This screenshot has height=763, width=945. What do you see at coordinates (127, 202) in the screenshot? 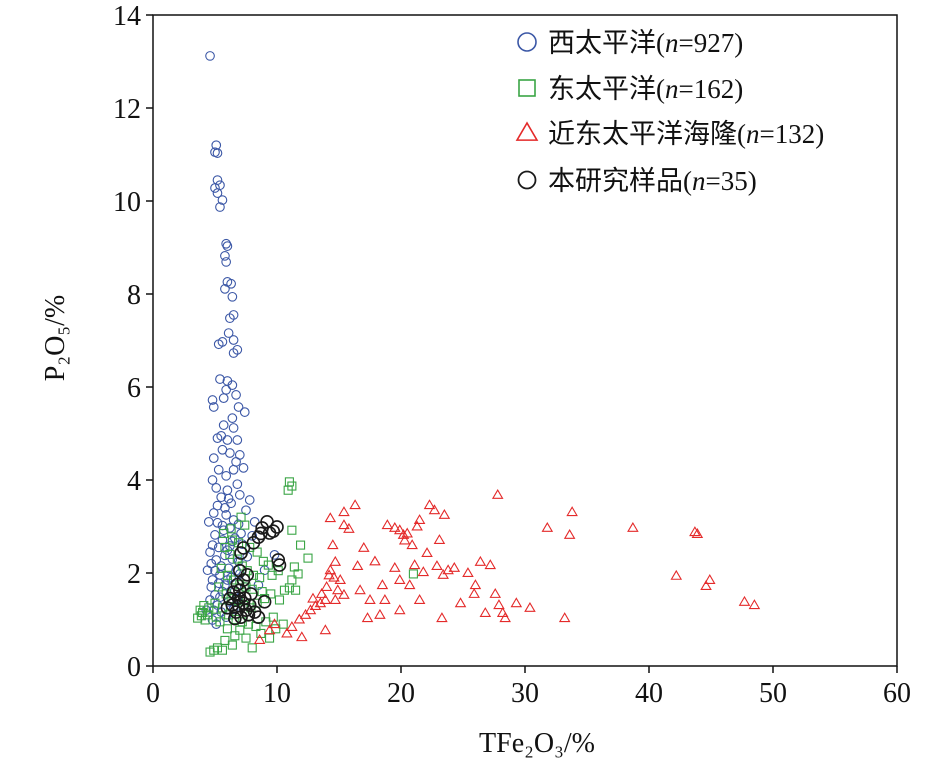
I see `y-tick-label: 10` at bounding box center [127, 202].